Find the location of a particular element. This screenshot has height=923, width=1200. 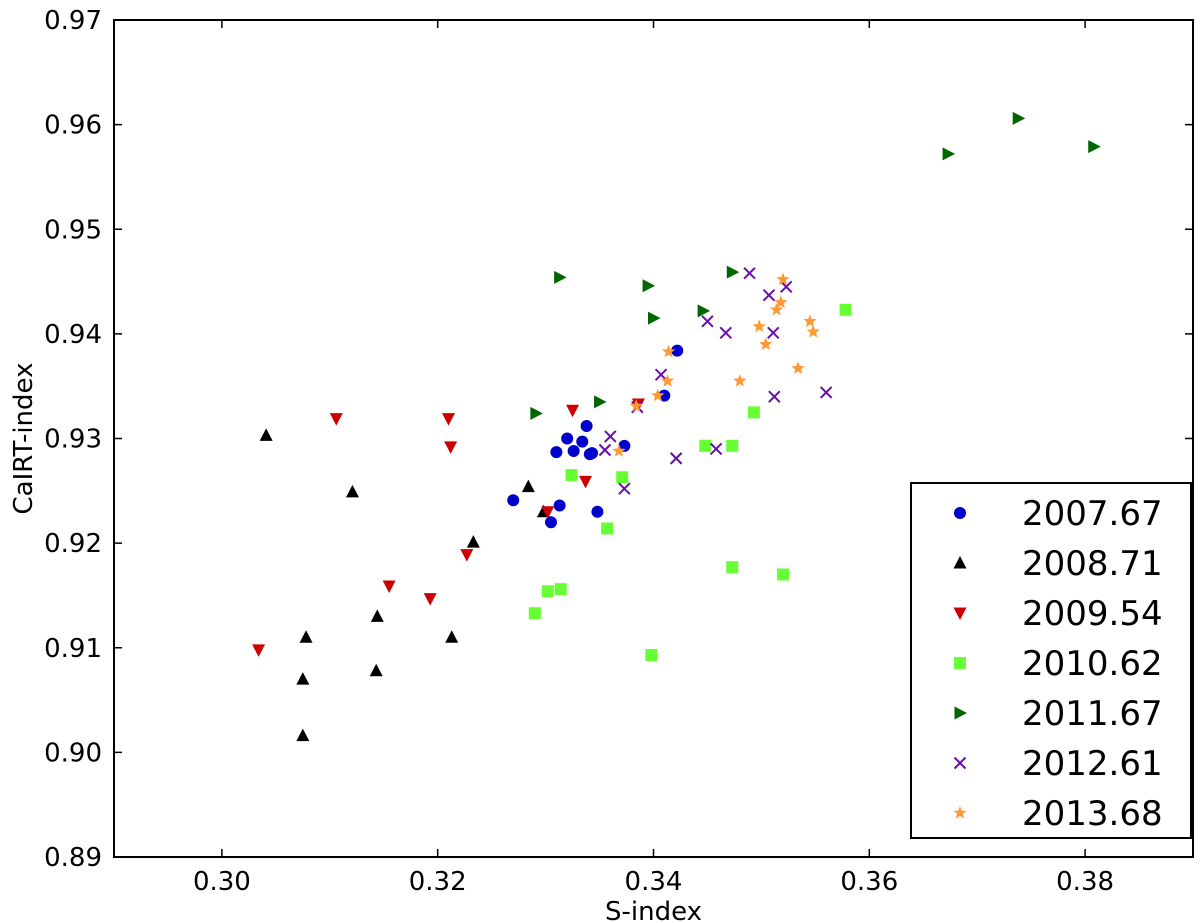

x-axis-label: S-index is located at coordinates (653, 910).